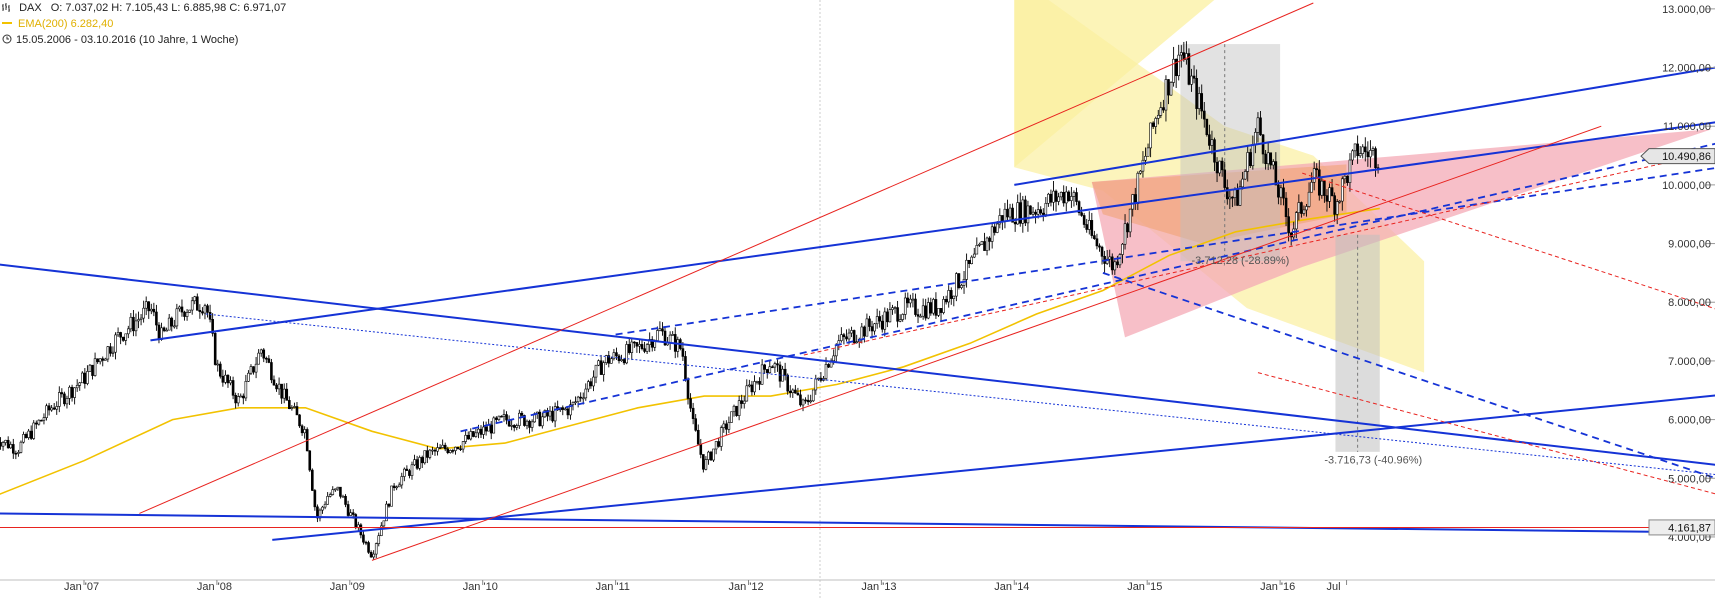  I want to click on last-price-badge, so click(1677, 156).